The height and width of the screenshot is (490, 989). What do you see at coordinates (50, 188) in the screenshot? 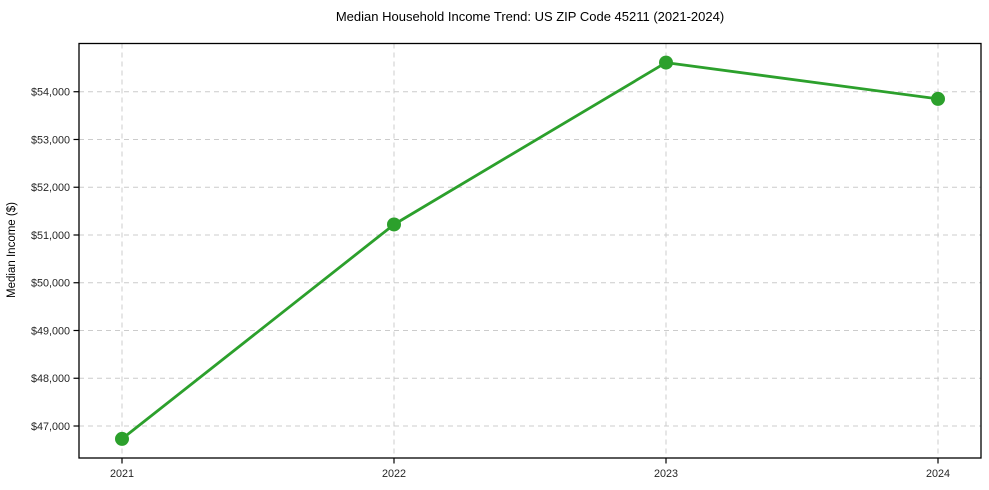
I see `y-tick-label: $52,000` at bounding box center [50, 188].